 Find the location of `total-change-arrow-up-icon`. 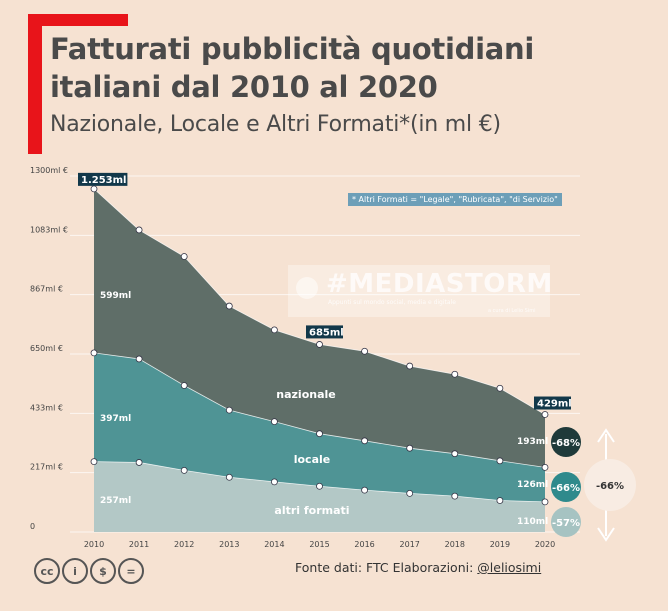

total-change-arrow-up-icon is located at coordinates (606, 435).